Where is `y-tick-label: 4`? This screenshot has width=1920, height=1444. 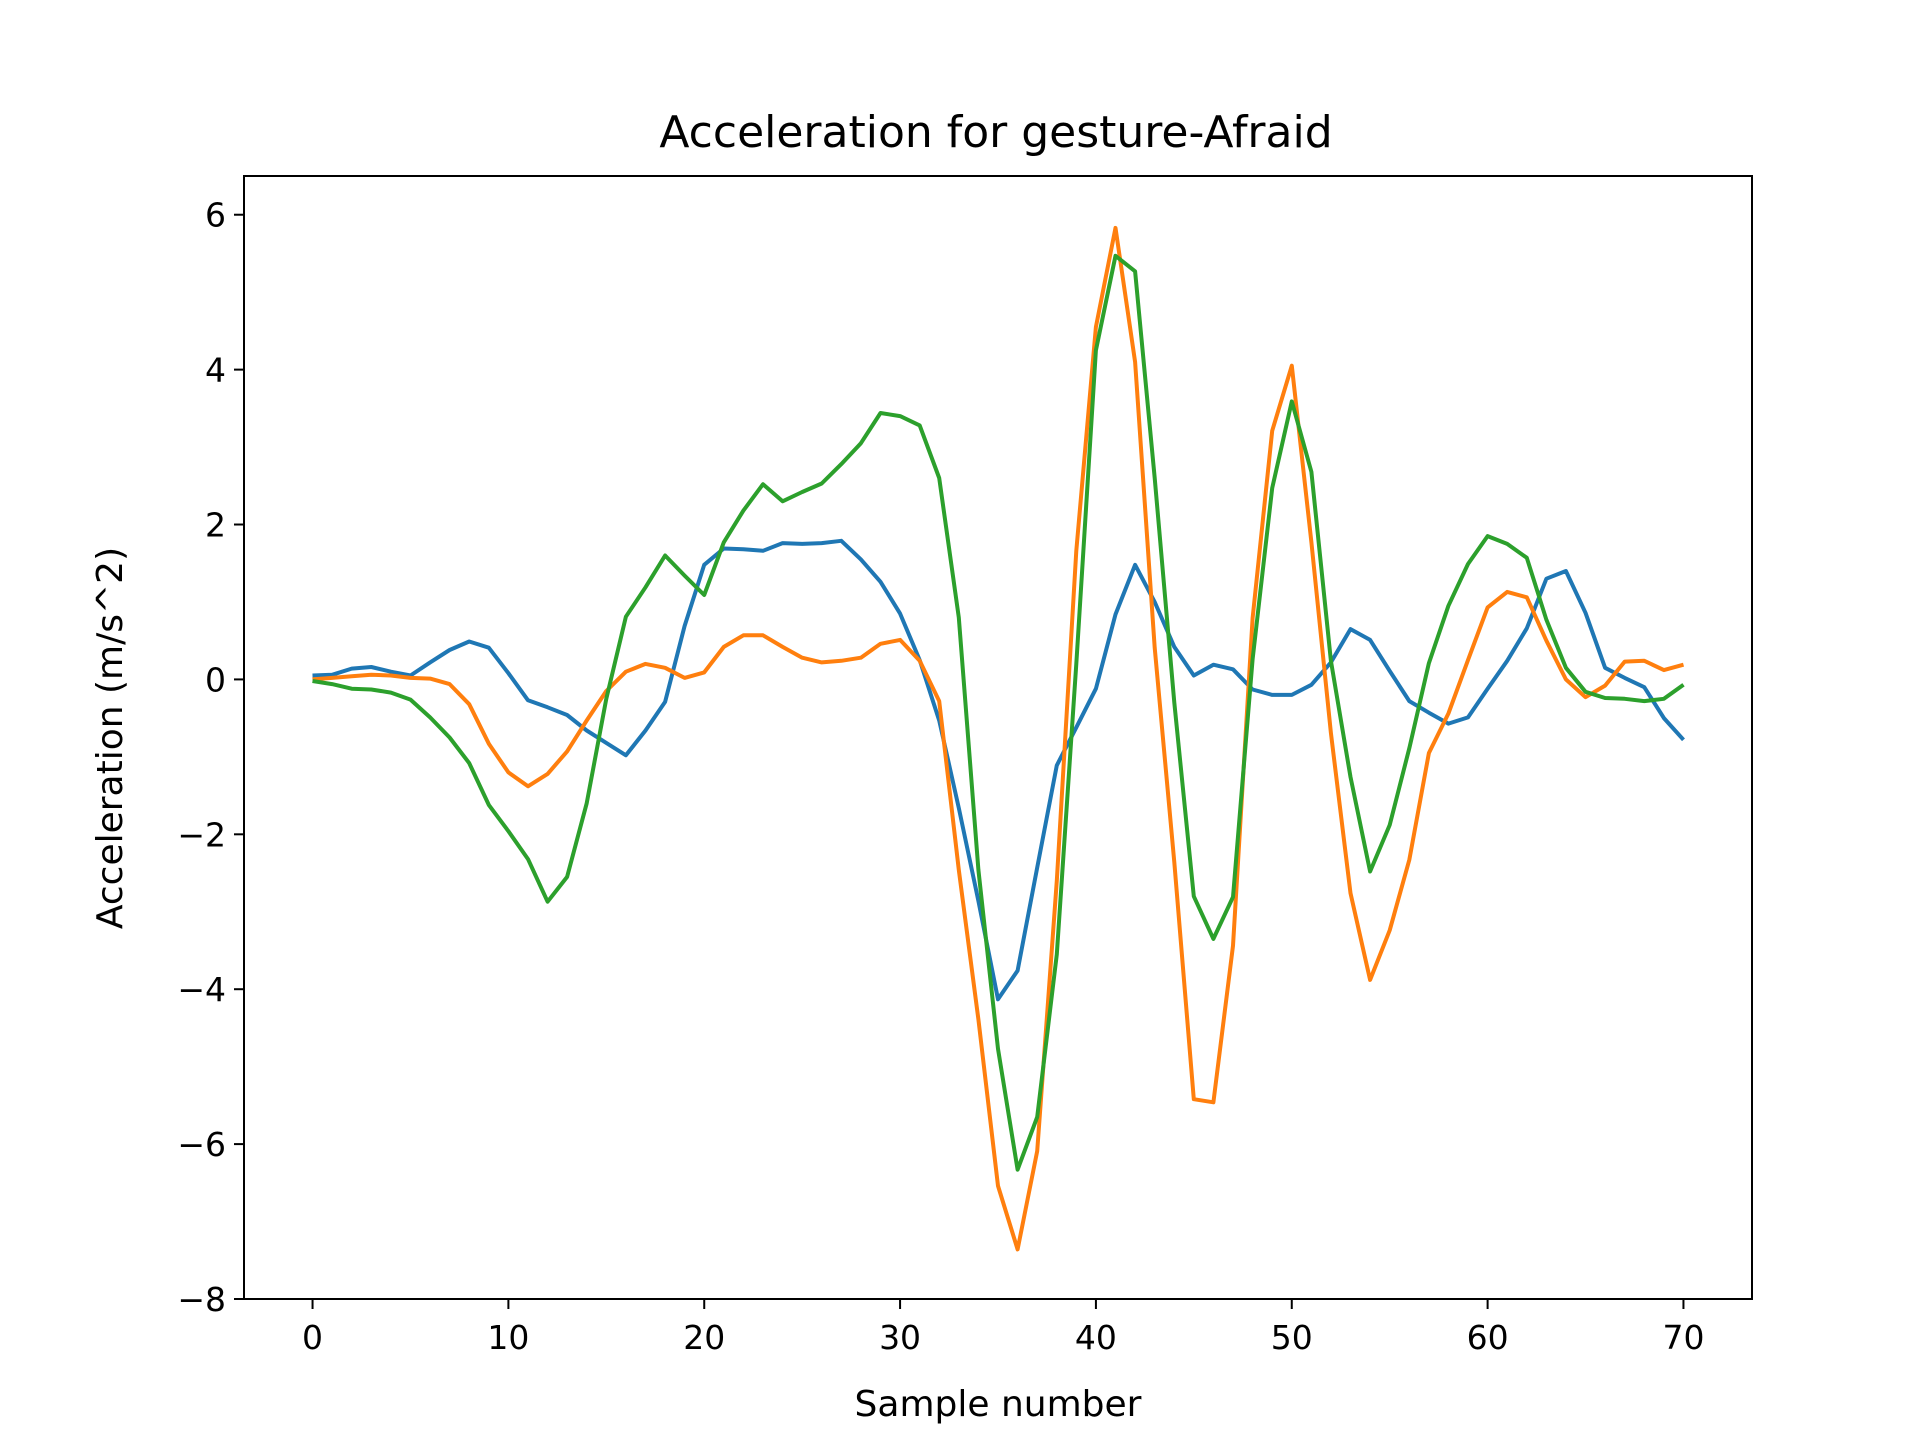
y-tick-label: 4 is located at coordinates (215, 370).